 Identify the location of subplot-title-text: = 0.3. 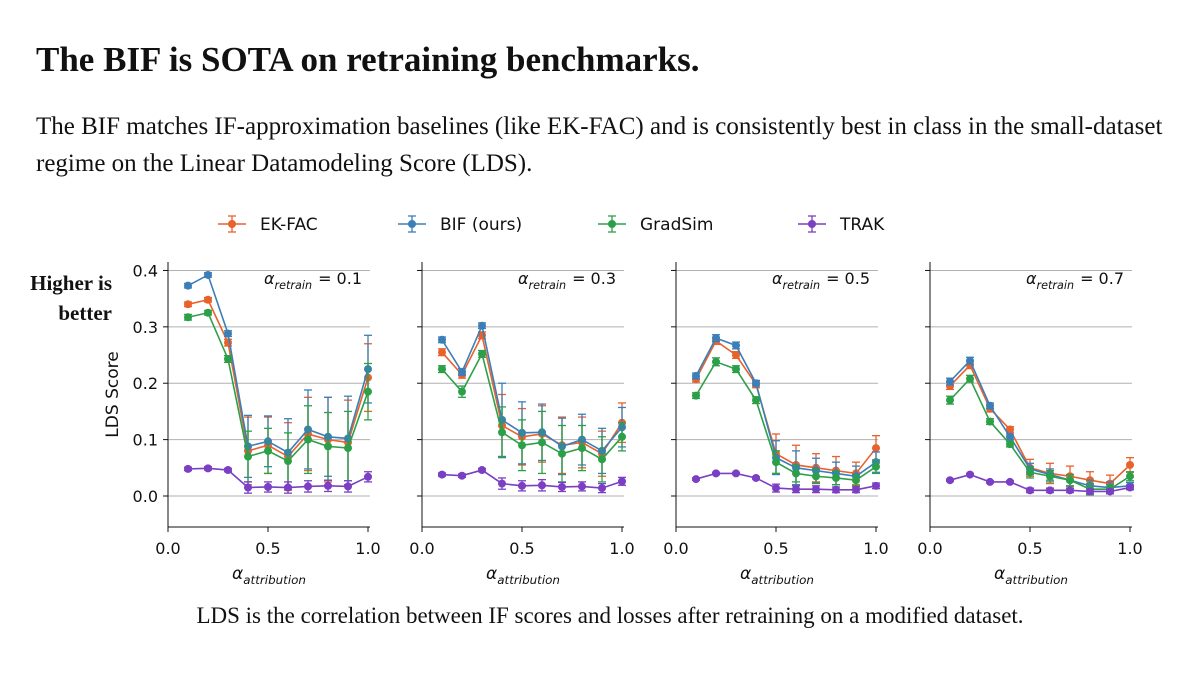
(594, 278).